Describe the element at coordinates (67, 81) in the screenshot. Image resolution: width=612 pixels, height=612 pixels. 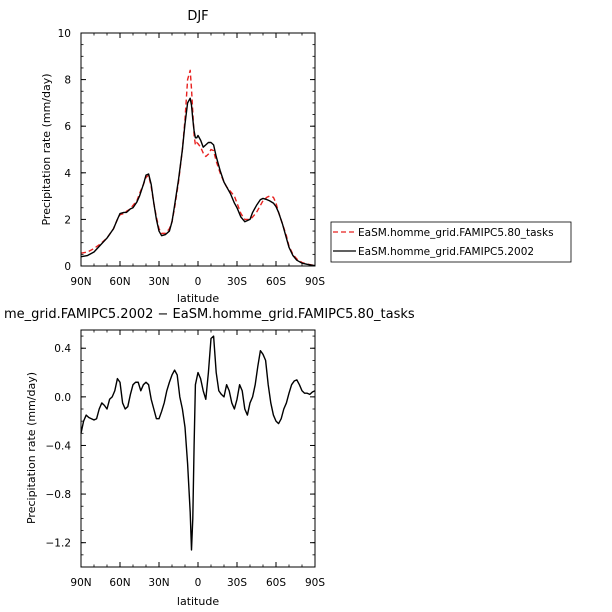
I see `top-y-tick-label: 8` at that location.